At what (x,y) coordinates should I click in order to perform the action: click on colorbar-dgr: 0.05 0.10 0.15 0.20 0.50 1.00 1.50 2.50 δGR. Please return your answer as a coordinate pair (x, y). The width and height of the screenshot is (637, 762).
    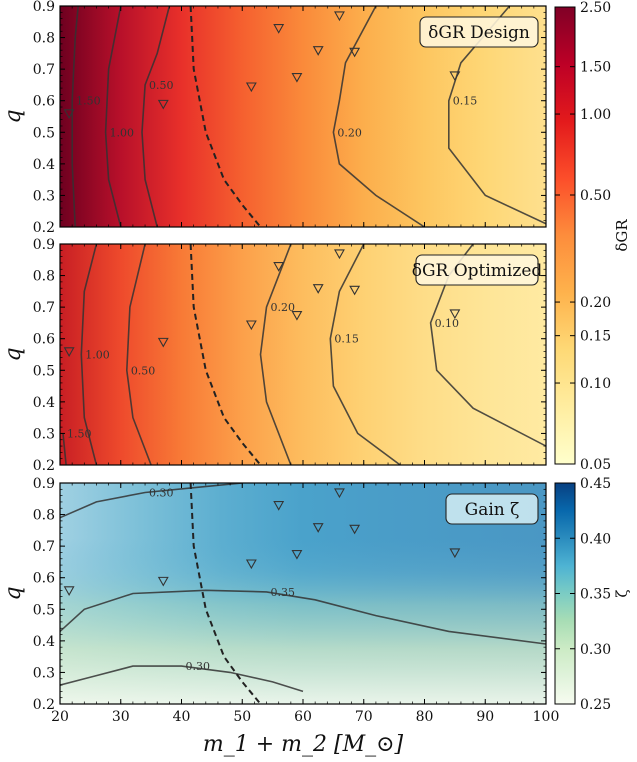
    Looking at the image, I should click on (592, 236).